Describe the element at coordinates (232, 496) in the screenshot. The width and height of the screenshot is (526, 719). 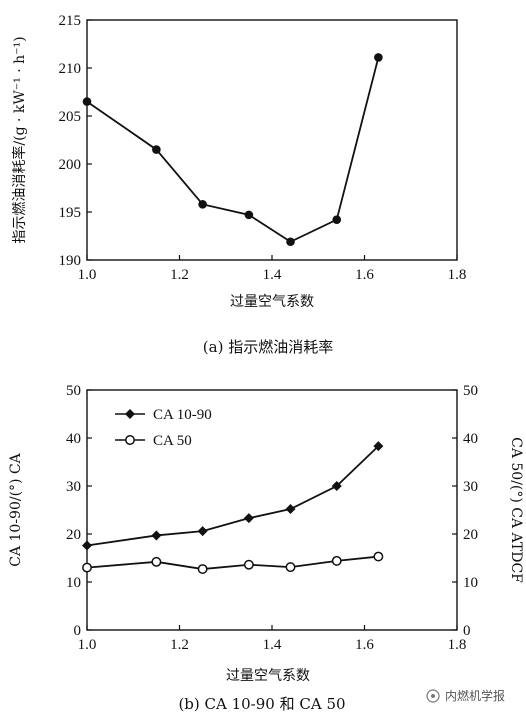
I see `chart-b-series-0-line` at that location.